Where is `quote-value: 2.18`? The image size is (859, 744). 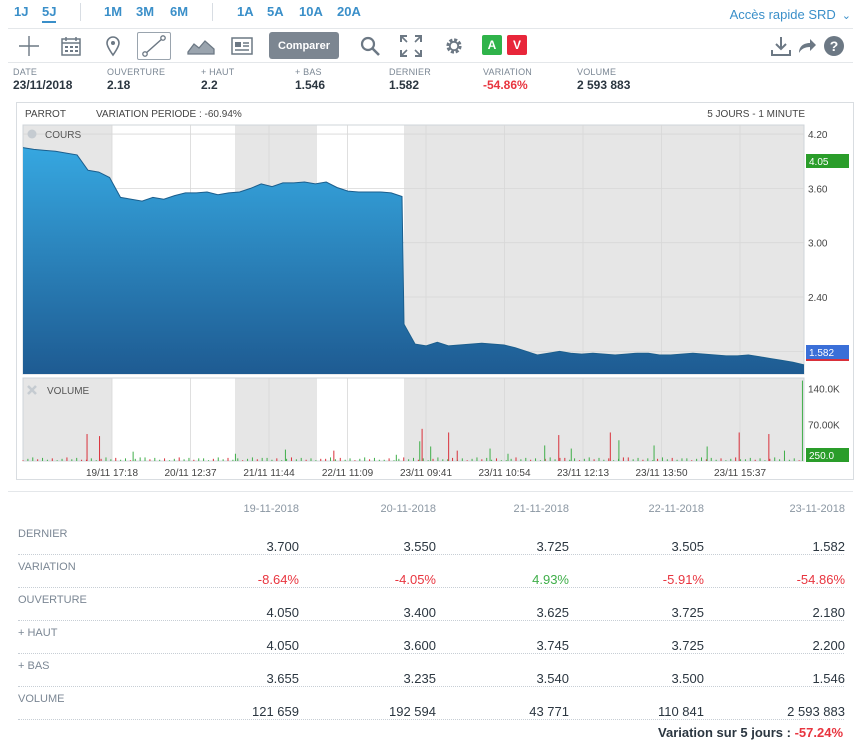 quote-value: 2.18 is located at coordinates (119, 85).